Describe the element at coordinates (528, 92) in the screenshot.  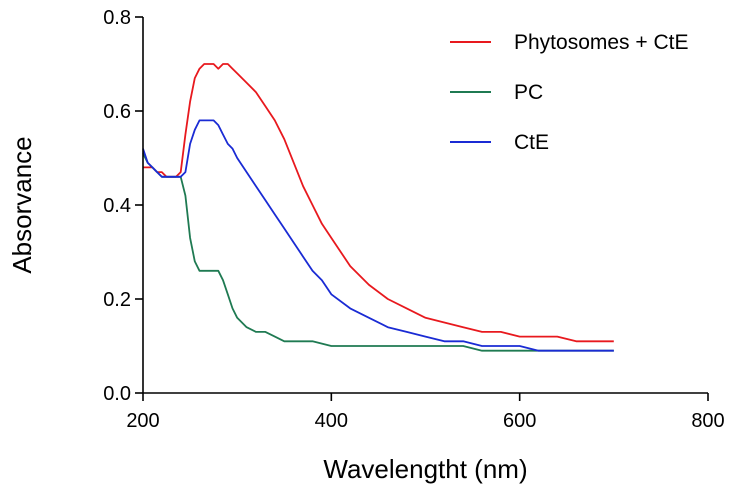
I see `legend-label: PC` at that location.